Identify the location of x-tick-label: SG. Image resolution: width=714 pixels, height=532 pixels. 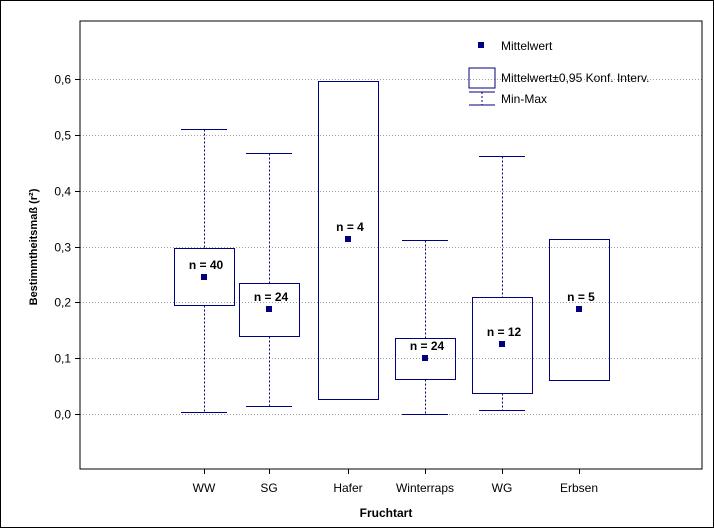
(268, 488).